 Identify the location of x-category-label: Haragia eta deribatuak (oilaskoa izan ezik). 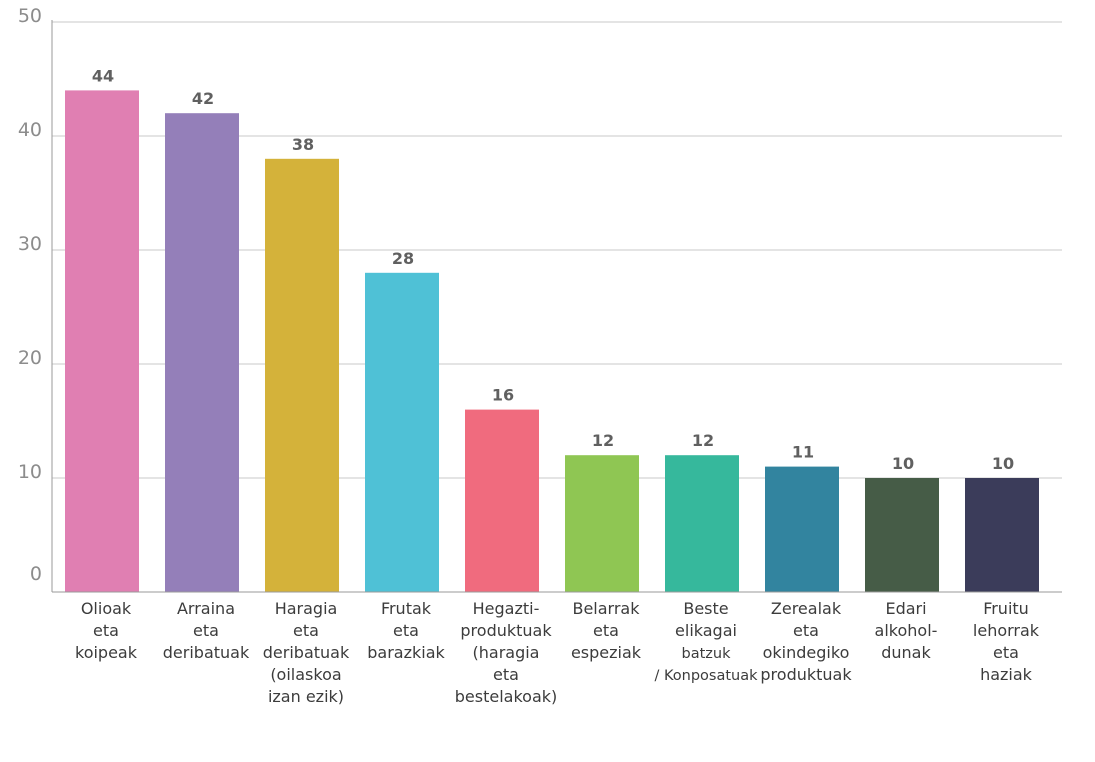
(306, 652).